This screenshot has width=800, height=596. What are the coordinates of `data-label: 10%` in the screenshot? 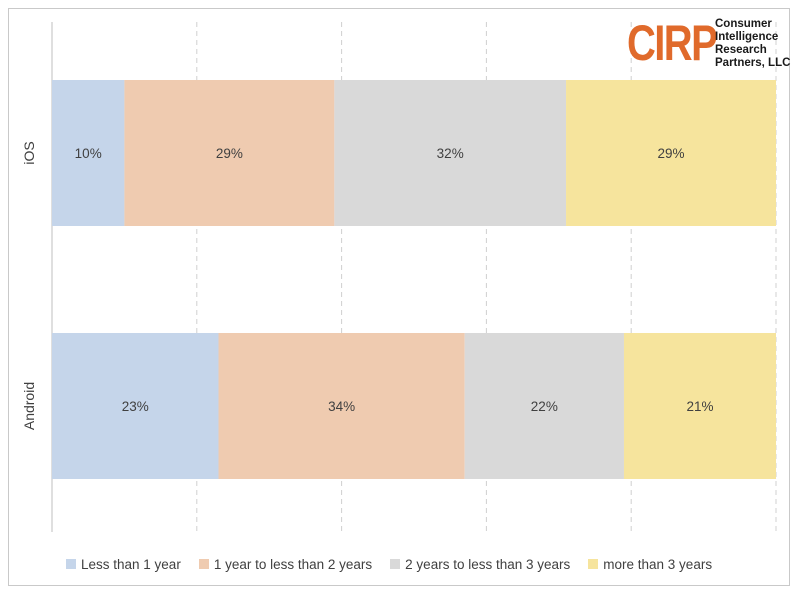 It's located at (88, 153).